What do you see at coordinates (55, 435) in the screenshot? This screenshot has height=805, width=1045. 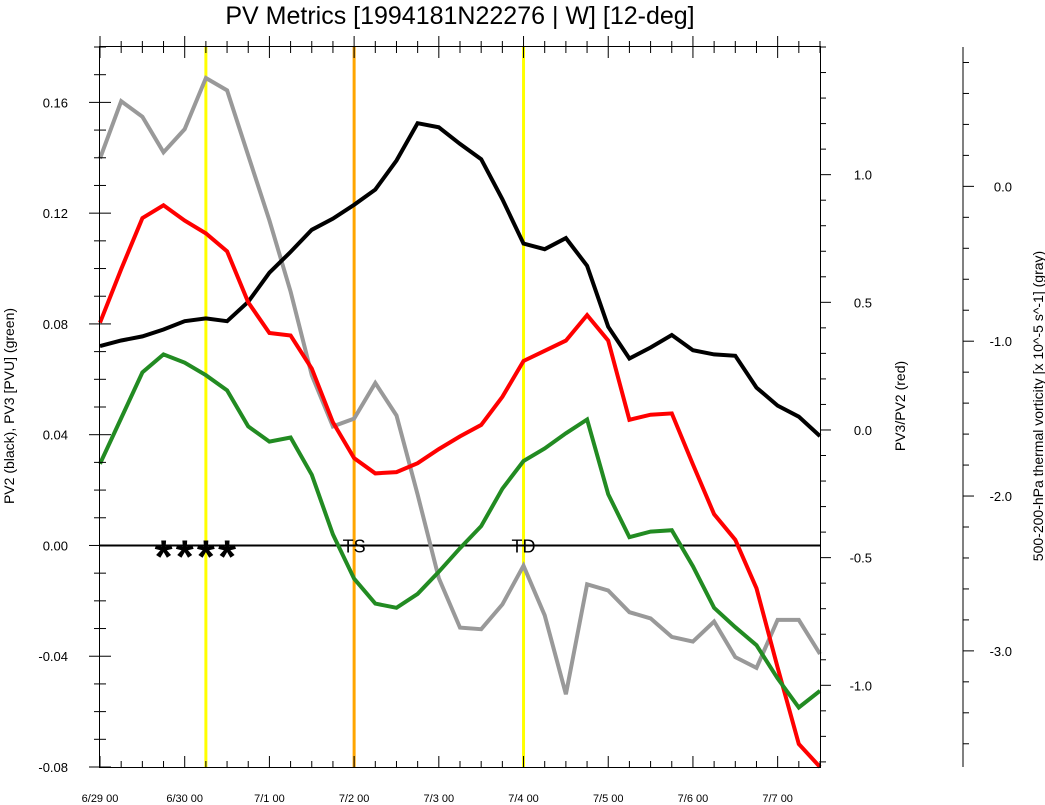 I see `left-tick-label: 0.04` at bounding box center [55, 435].